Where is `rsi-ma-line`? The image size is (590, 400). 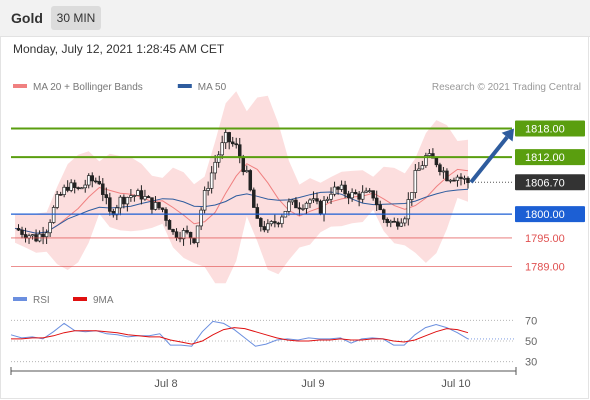 rsi-ma-line is located at coordinates (240, 336).